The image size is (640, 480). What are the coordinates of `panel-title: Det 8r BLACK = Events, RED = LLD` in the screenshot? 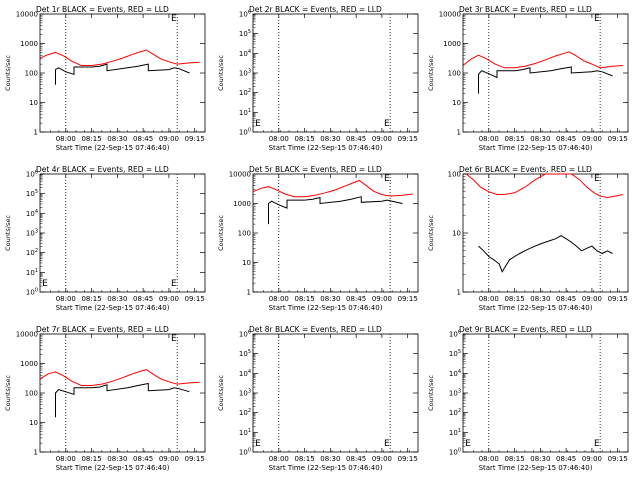 It's located at (315, 329).